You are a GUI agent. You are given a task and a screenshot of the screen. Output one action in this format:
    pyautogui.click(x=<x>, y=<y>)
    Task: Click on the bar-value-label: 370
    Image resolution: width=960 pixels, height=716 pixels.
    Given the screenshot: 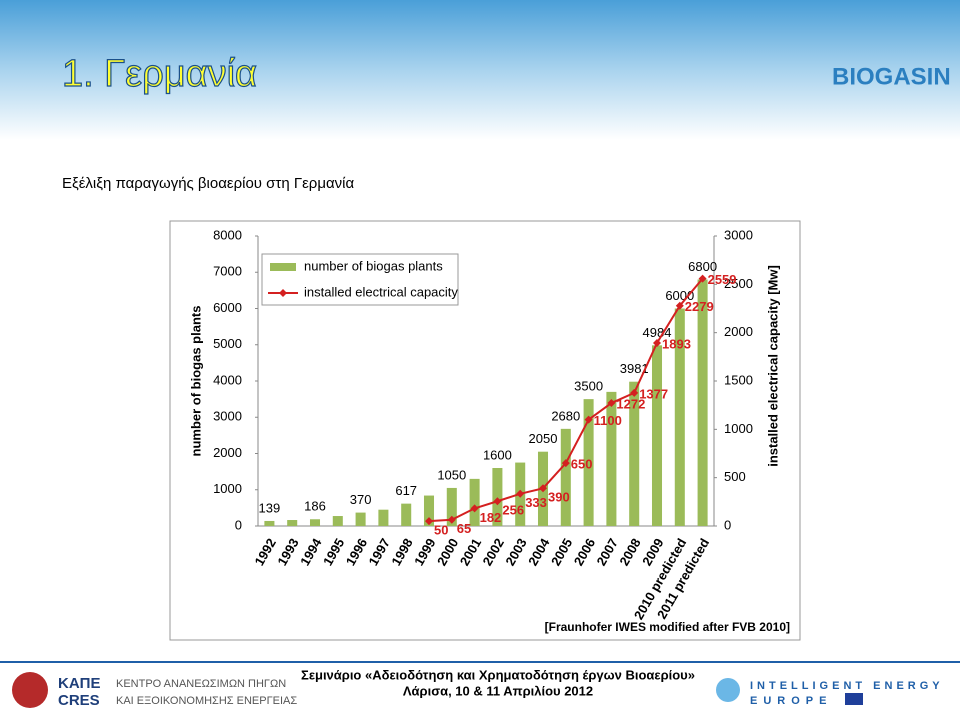 What is the action you would take?
    pyautogui.click(x=361, y=499)
    